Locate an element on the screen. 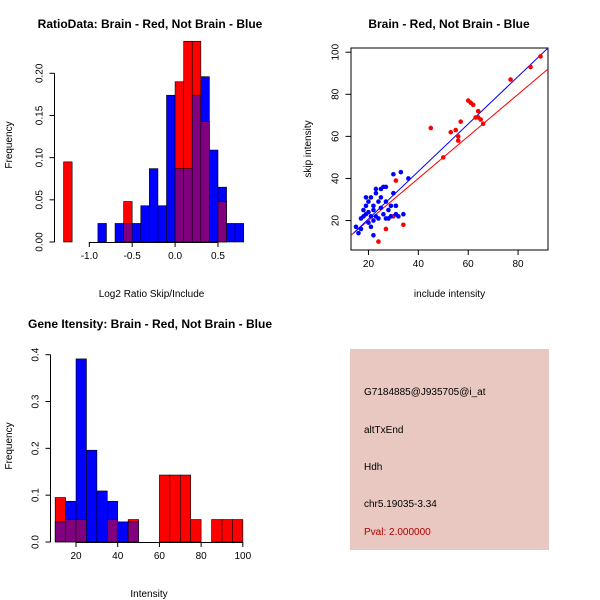 The width and height of the screenshot is (600, 600). x-tick-label: 80 is located at coordinates (519, 264).